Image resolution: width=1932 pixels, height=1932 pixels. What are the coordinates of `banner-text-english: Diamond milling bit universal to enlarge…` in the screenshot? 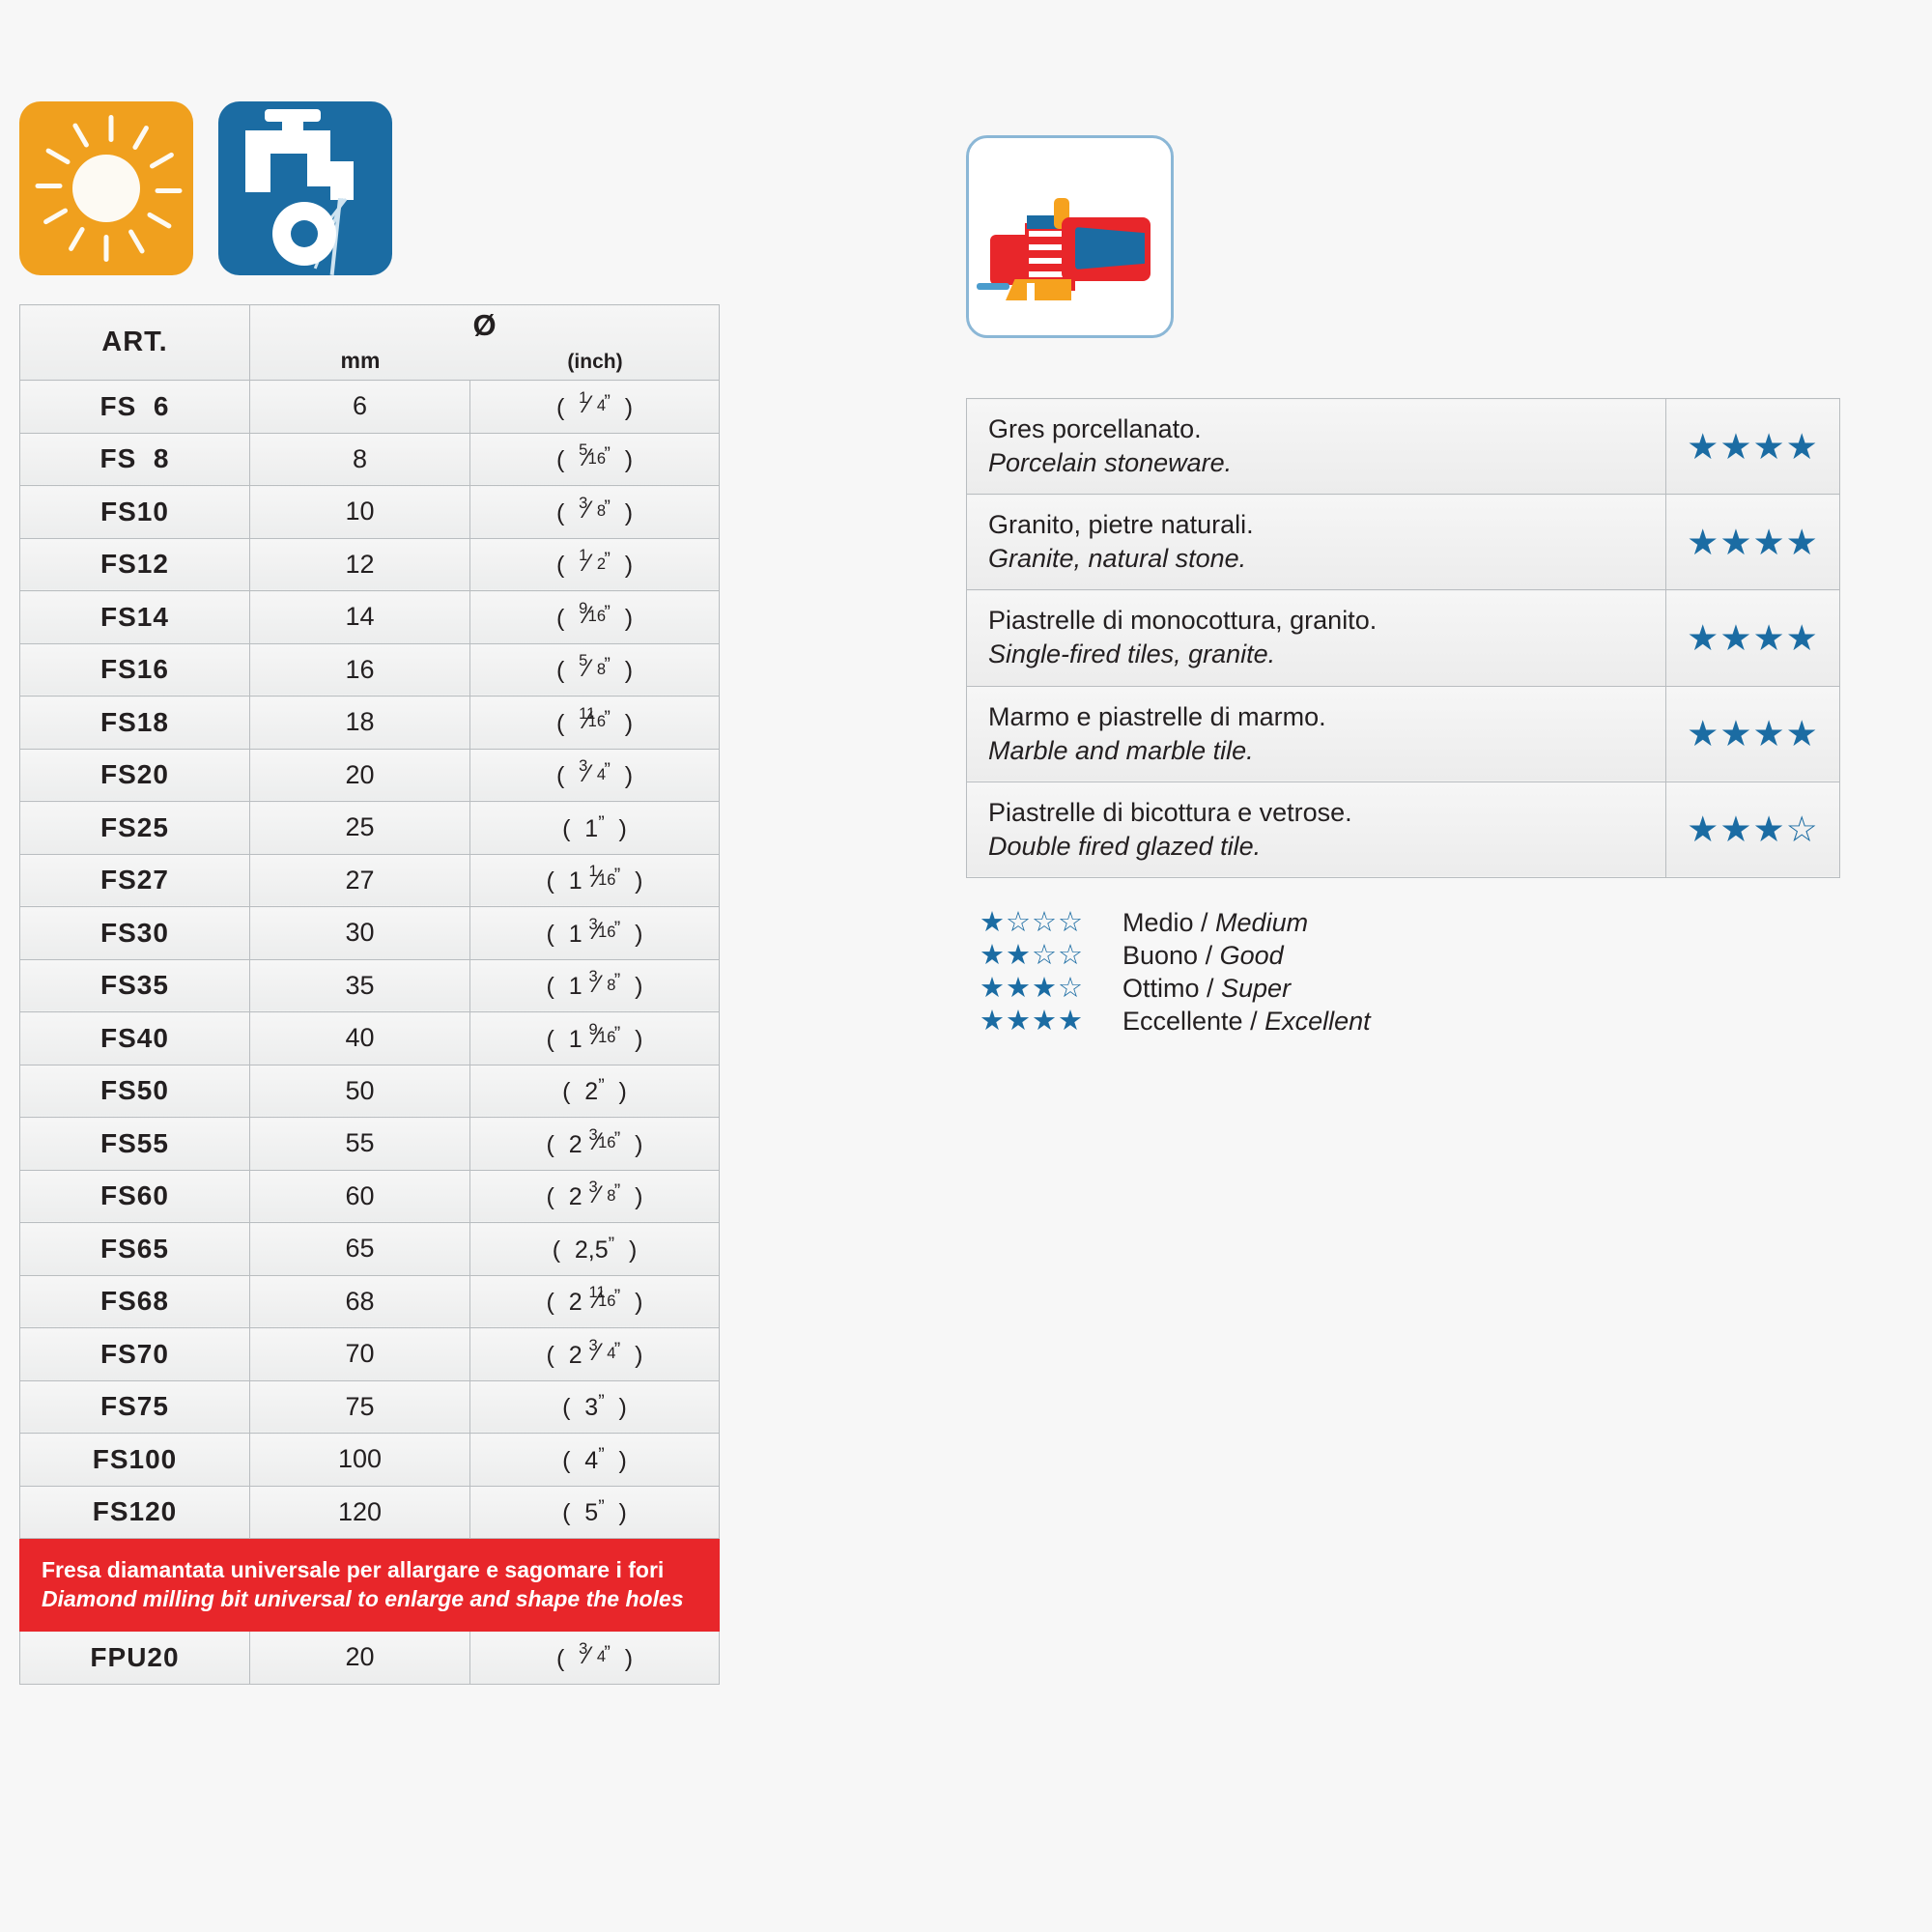 It's located at (363, 1598).